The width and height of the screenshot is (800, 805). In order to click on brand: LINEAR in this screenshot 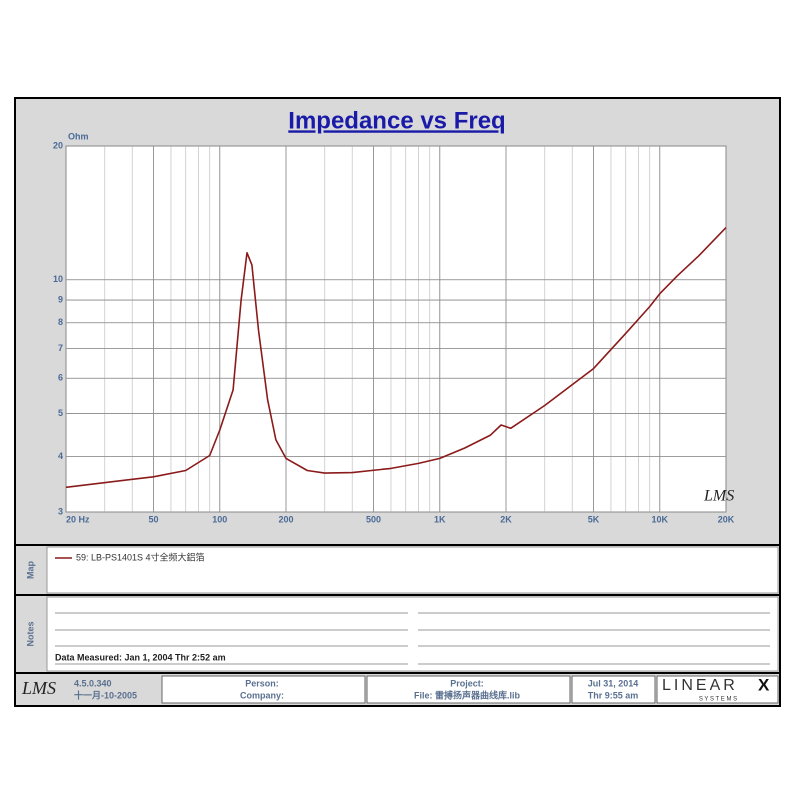, I will do `click(700, 685)`.